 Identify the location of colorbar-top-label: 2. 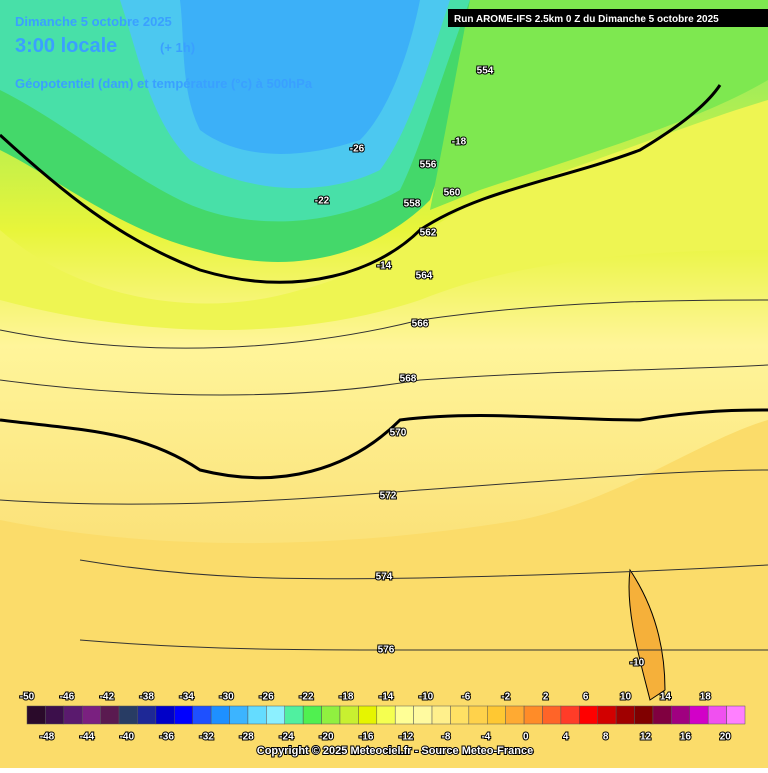
(546, 697).